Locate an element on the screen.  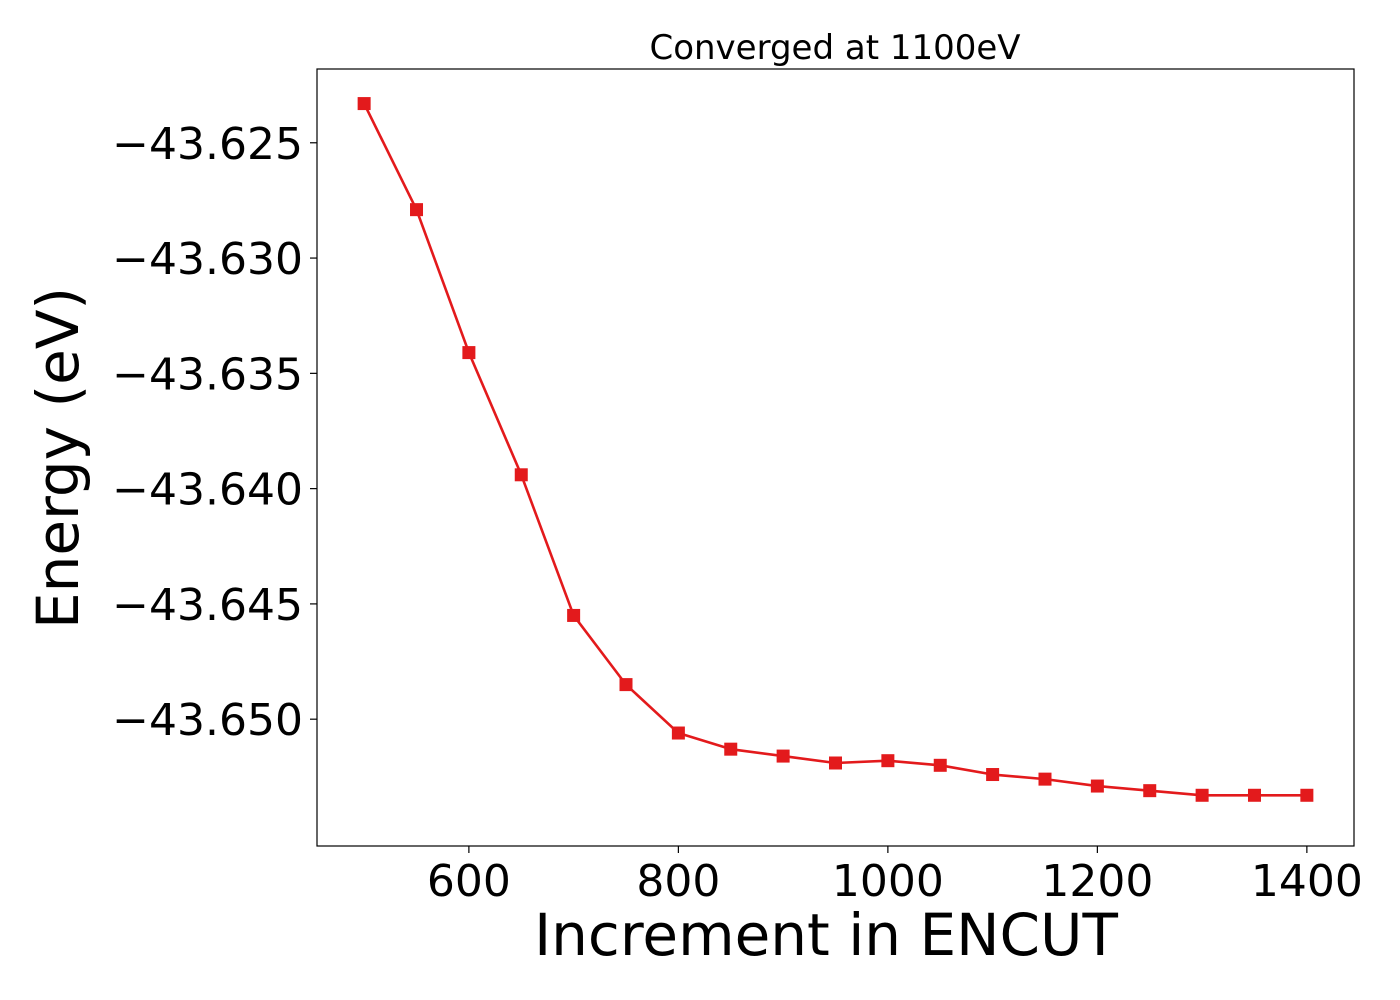
y-tick-label: −43.630 is located at coordinates (207, 259).